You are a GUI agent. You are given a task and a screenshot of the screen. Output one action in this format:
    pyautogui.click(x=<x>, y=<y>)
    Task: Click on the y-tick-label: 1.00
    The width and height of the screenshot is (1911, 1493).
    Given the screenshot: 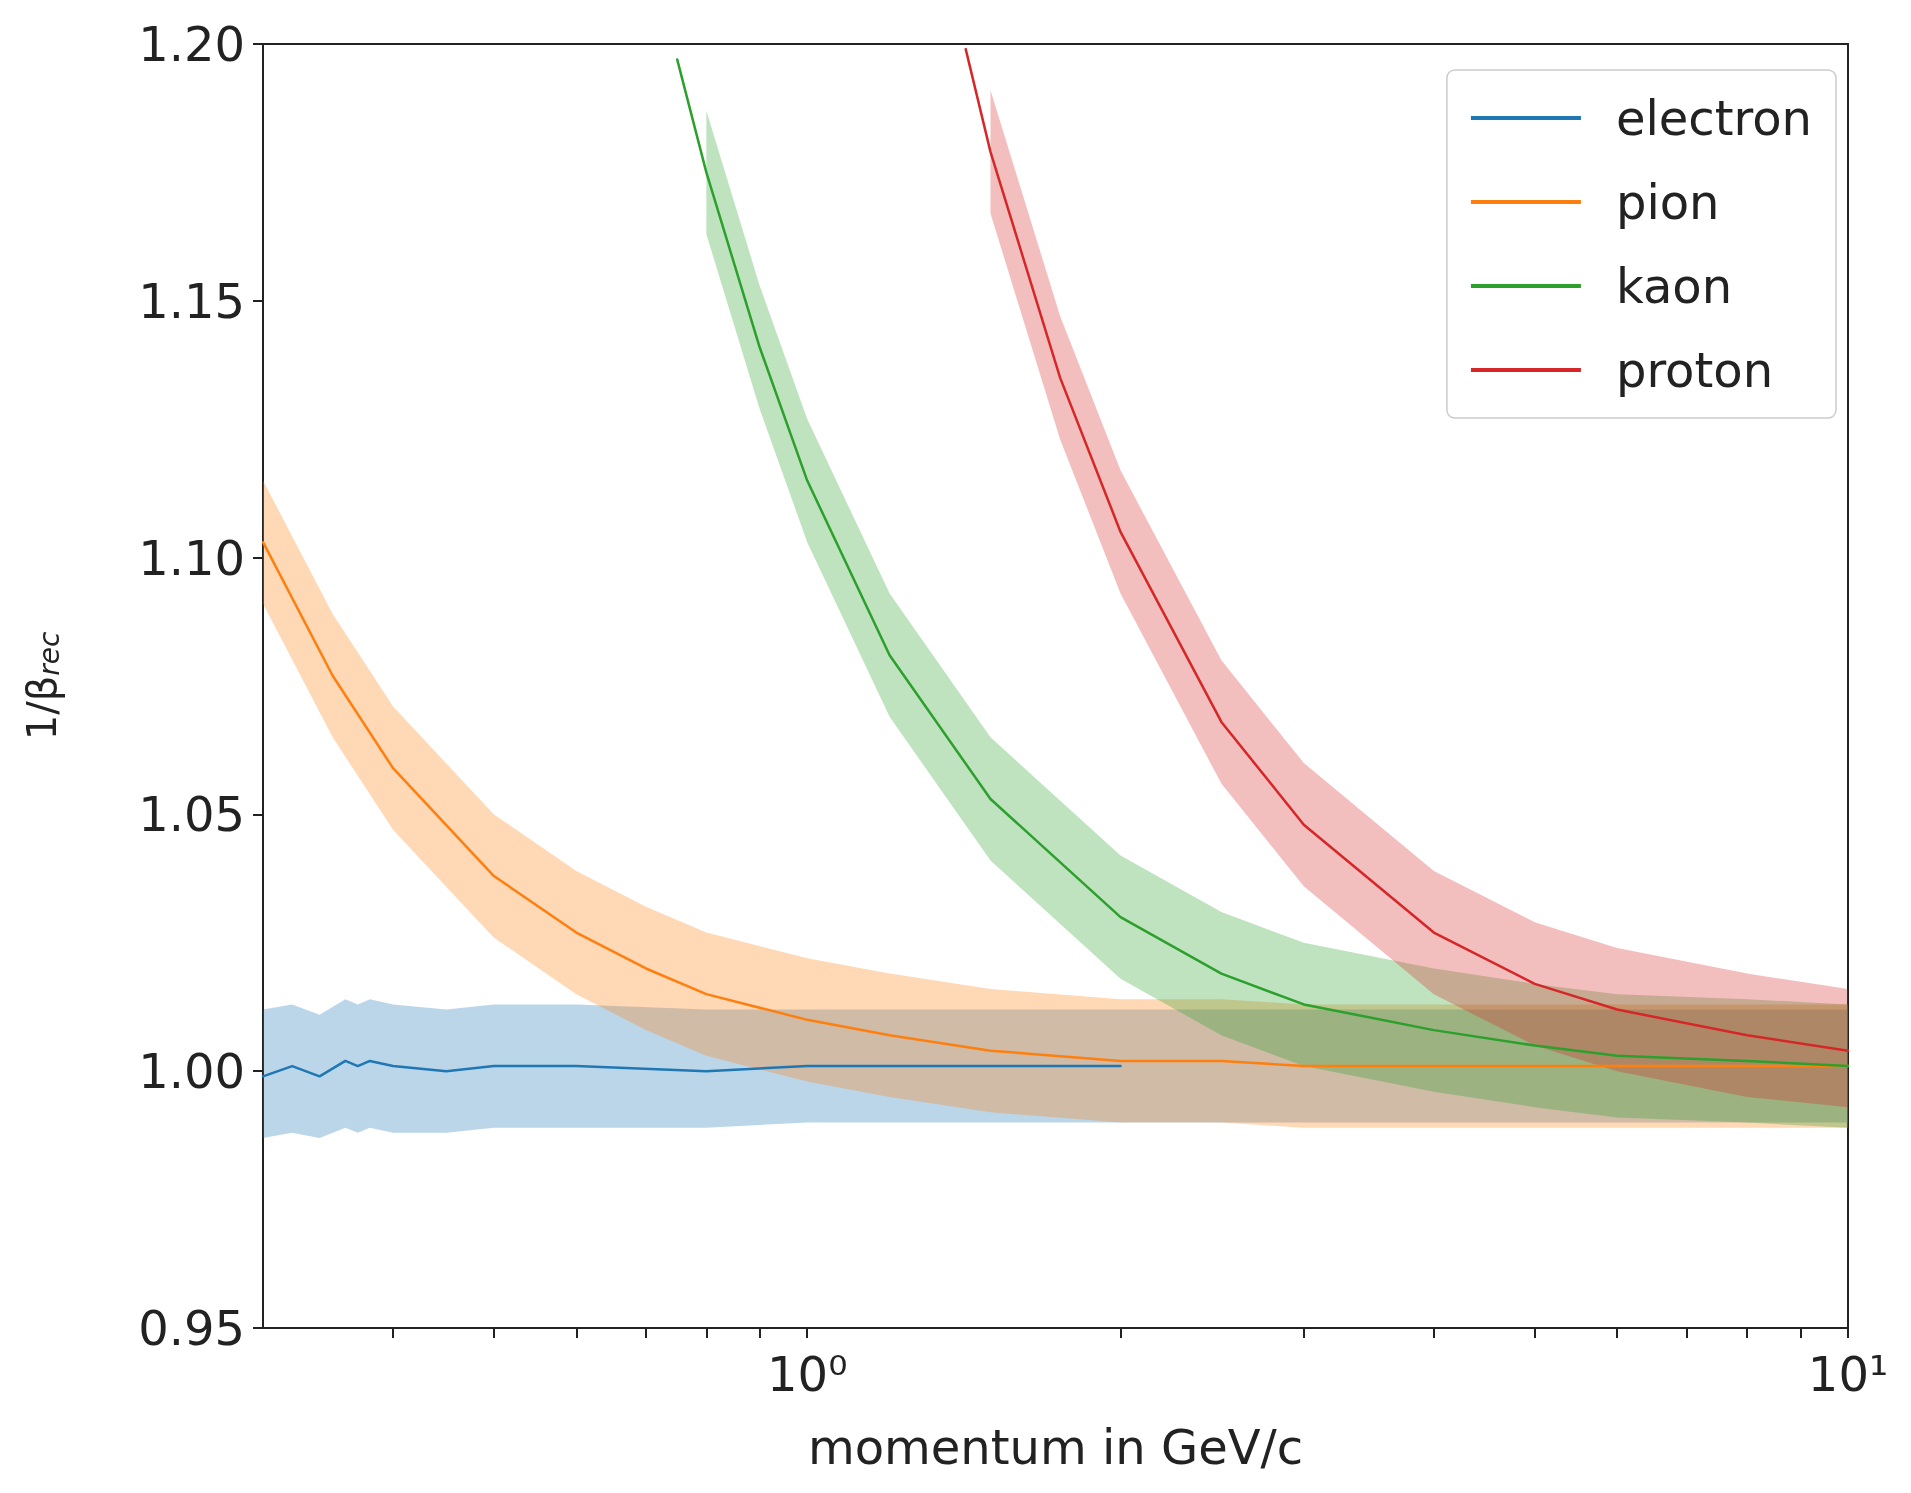 What is the action you would take?
    pyautogui.click(x=191, y=1071)
    